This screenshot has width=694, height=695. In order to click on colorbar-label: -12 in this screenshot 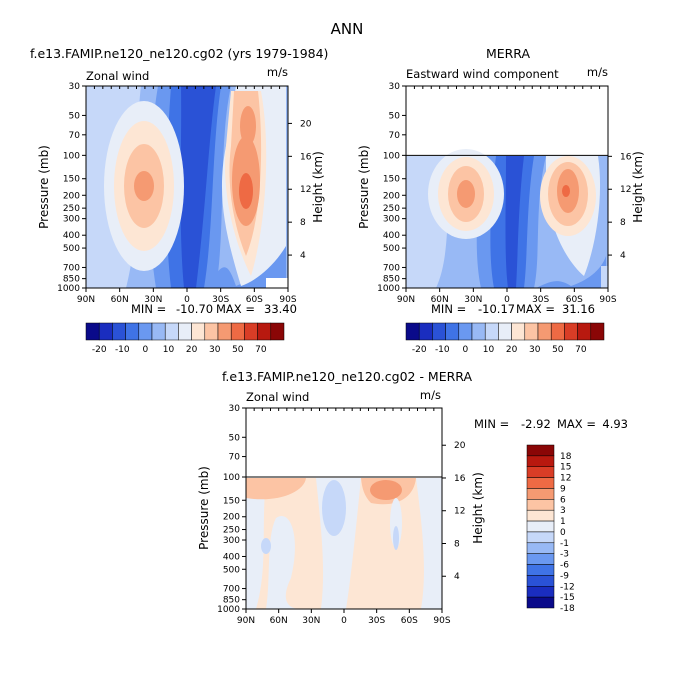, I will do `click(567, 587)`.